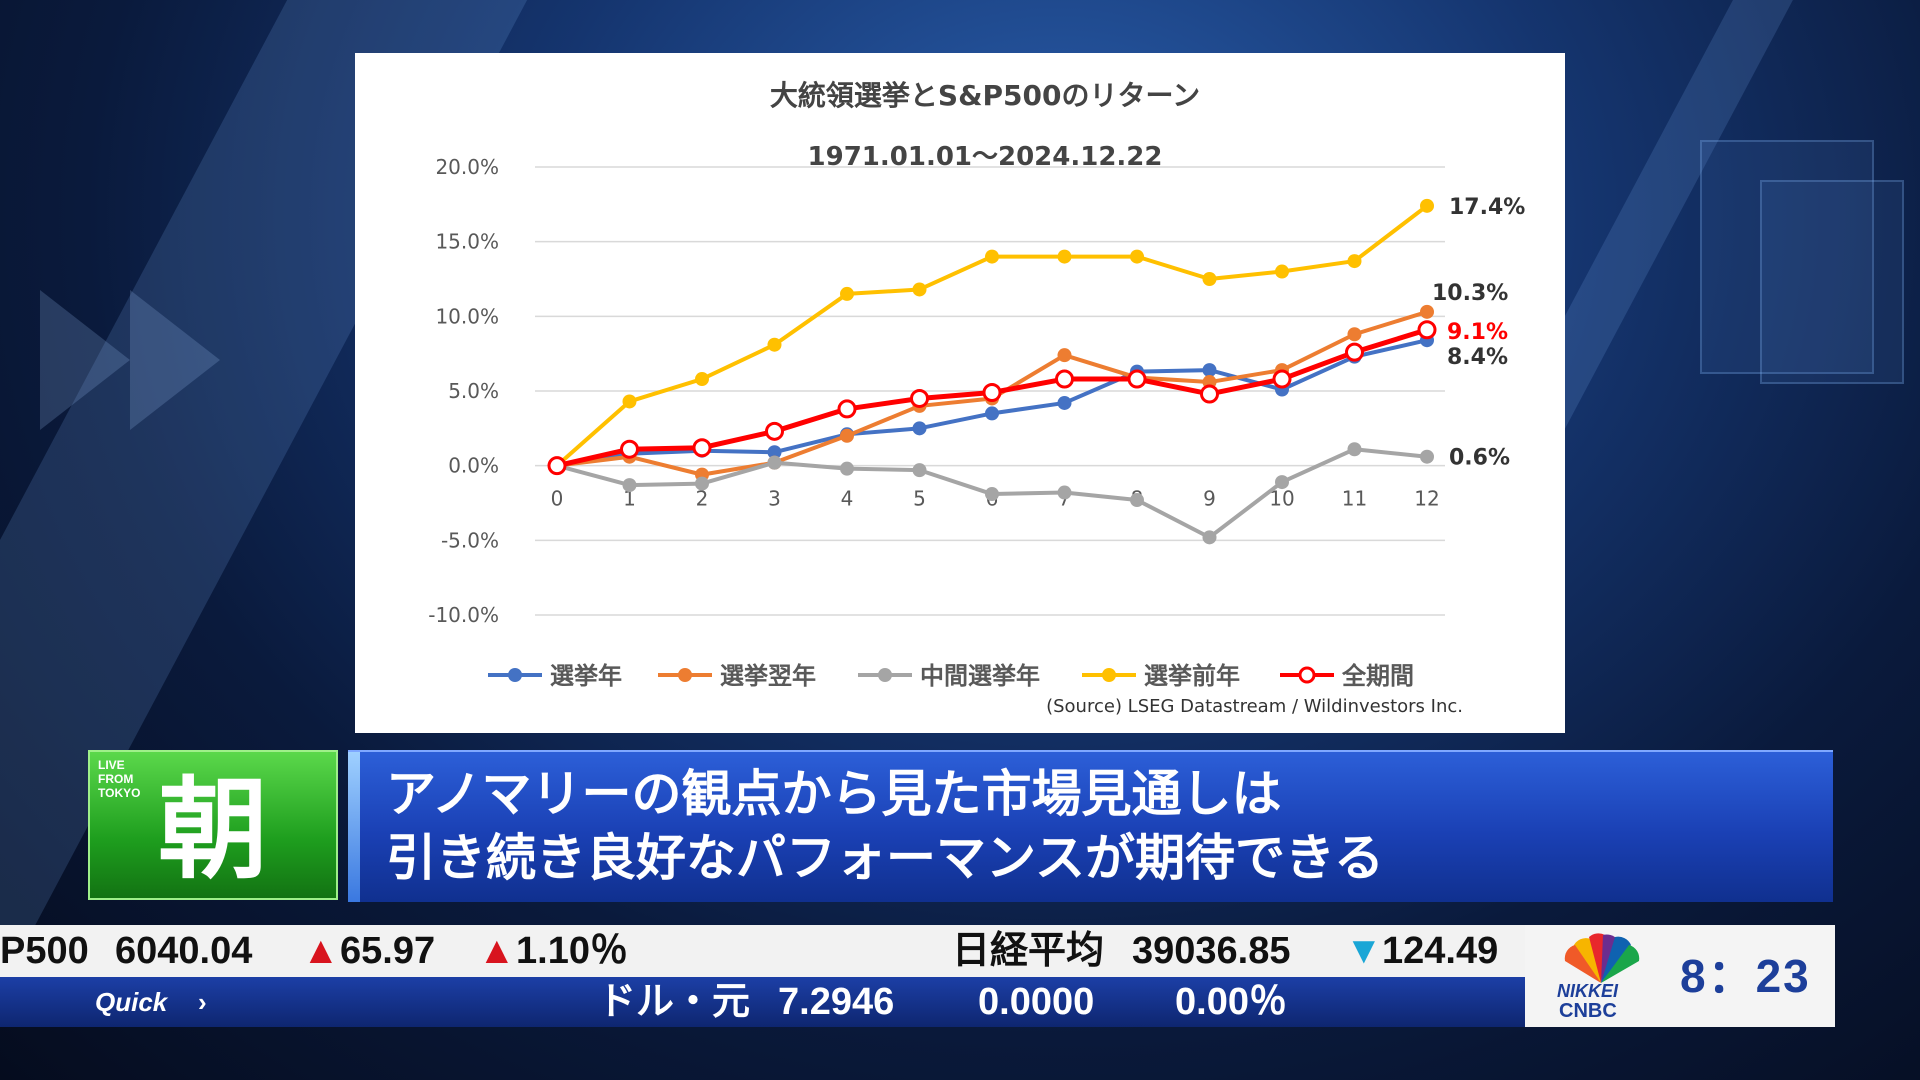 Image resolution: width=1920 pixels, height=1080 pixels. I want to click on y-tick-label: 0.0%, so click(473, 466).